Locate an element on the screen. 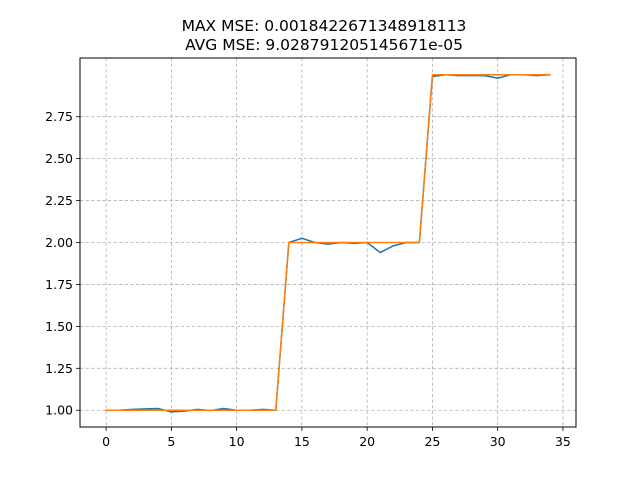 The height and width of the screenshot is (480, 640). x-tick-label: 30 is located at coordinates (498, 441).